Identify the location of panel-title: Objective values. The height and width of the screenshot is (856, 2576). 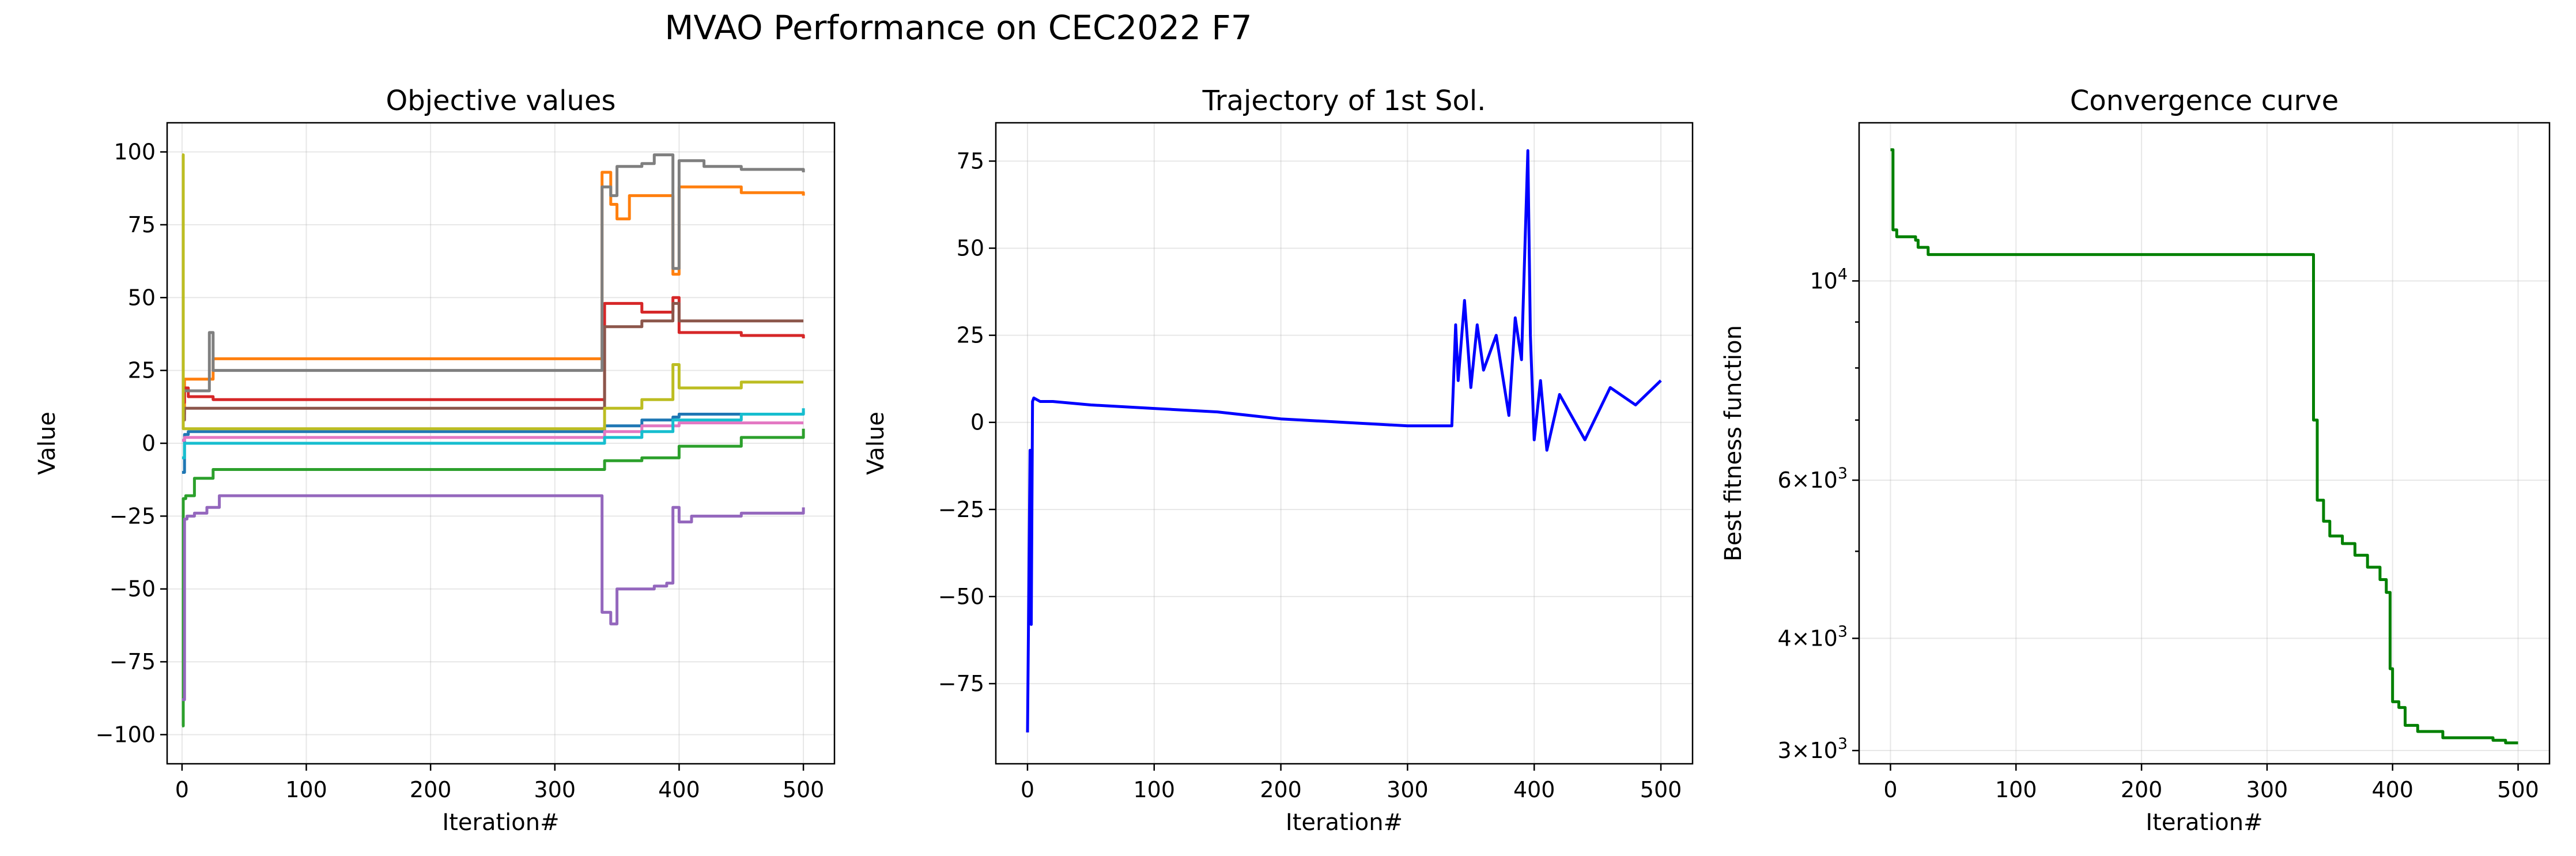
(501, 101).